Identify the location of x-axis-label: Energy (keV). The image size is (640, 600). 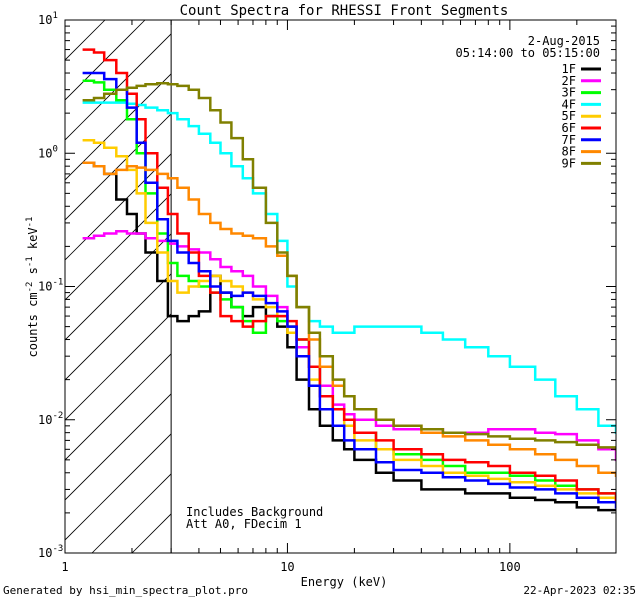
(344, 582).